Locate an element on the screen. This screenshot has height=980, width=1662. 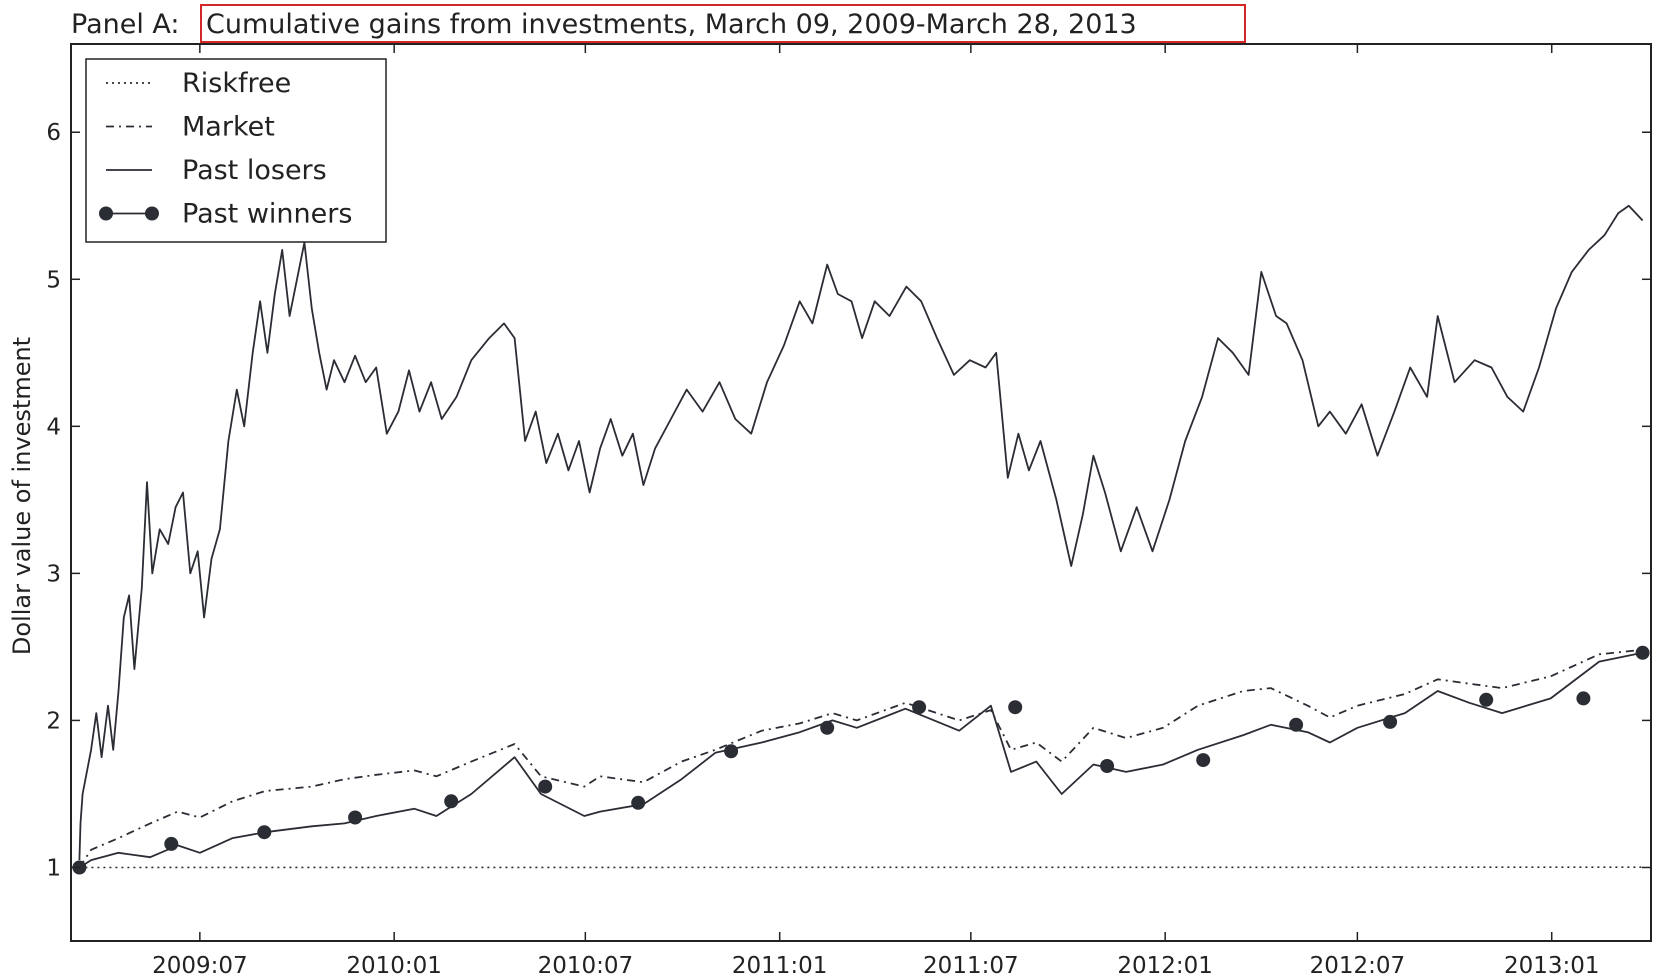
legend-box is located at coordinates (236, 150).